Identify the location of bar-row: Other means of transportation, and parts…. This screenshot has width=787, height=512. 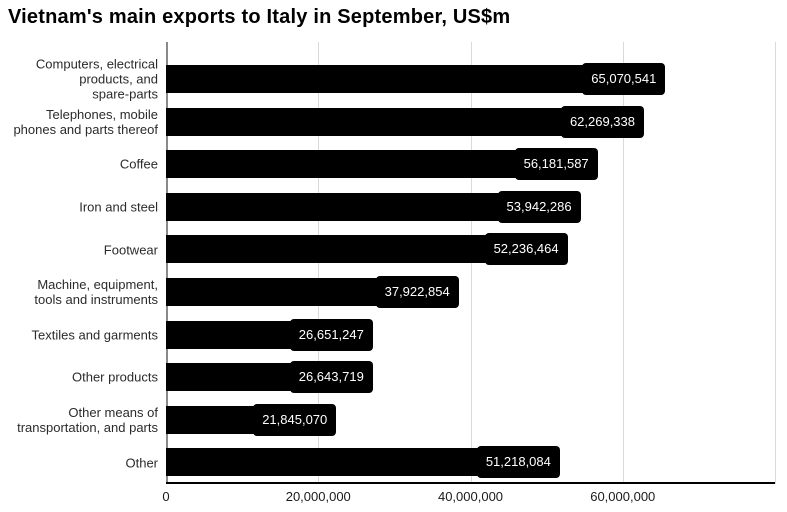
(393, 420).